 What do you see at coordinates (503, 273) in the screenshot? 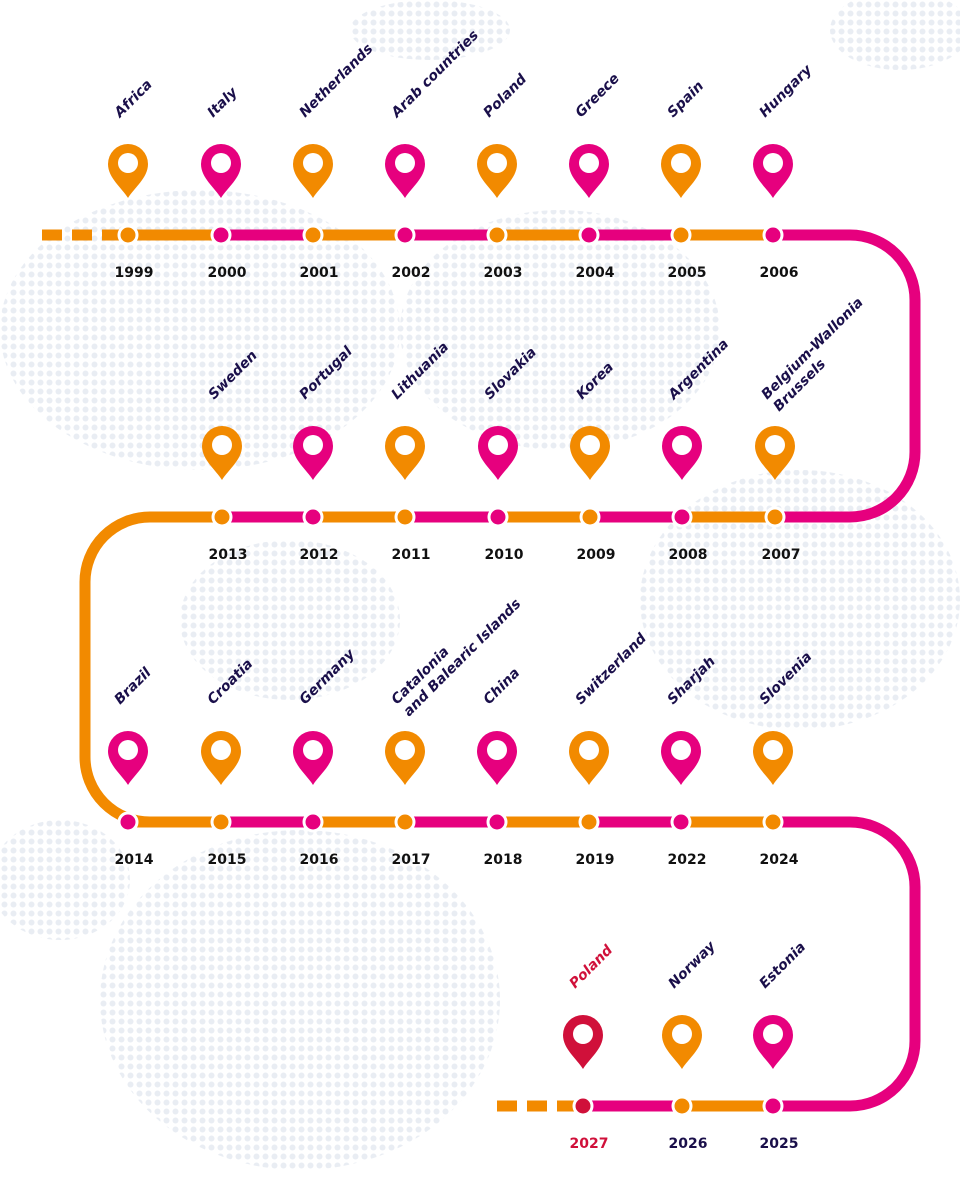
I see `year-label: 2003` at bounding box center [503, 273].